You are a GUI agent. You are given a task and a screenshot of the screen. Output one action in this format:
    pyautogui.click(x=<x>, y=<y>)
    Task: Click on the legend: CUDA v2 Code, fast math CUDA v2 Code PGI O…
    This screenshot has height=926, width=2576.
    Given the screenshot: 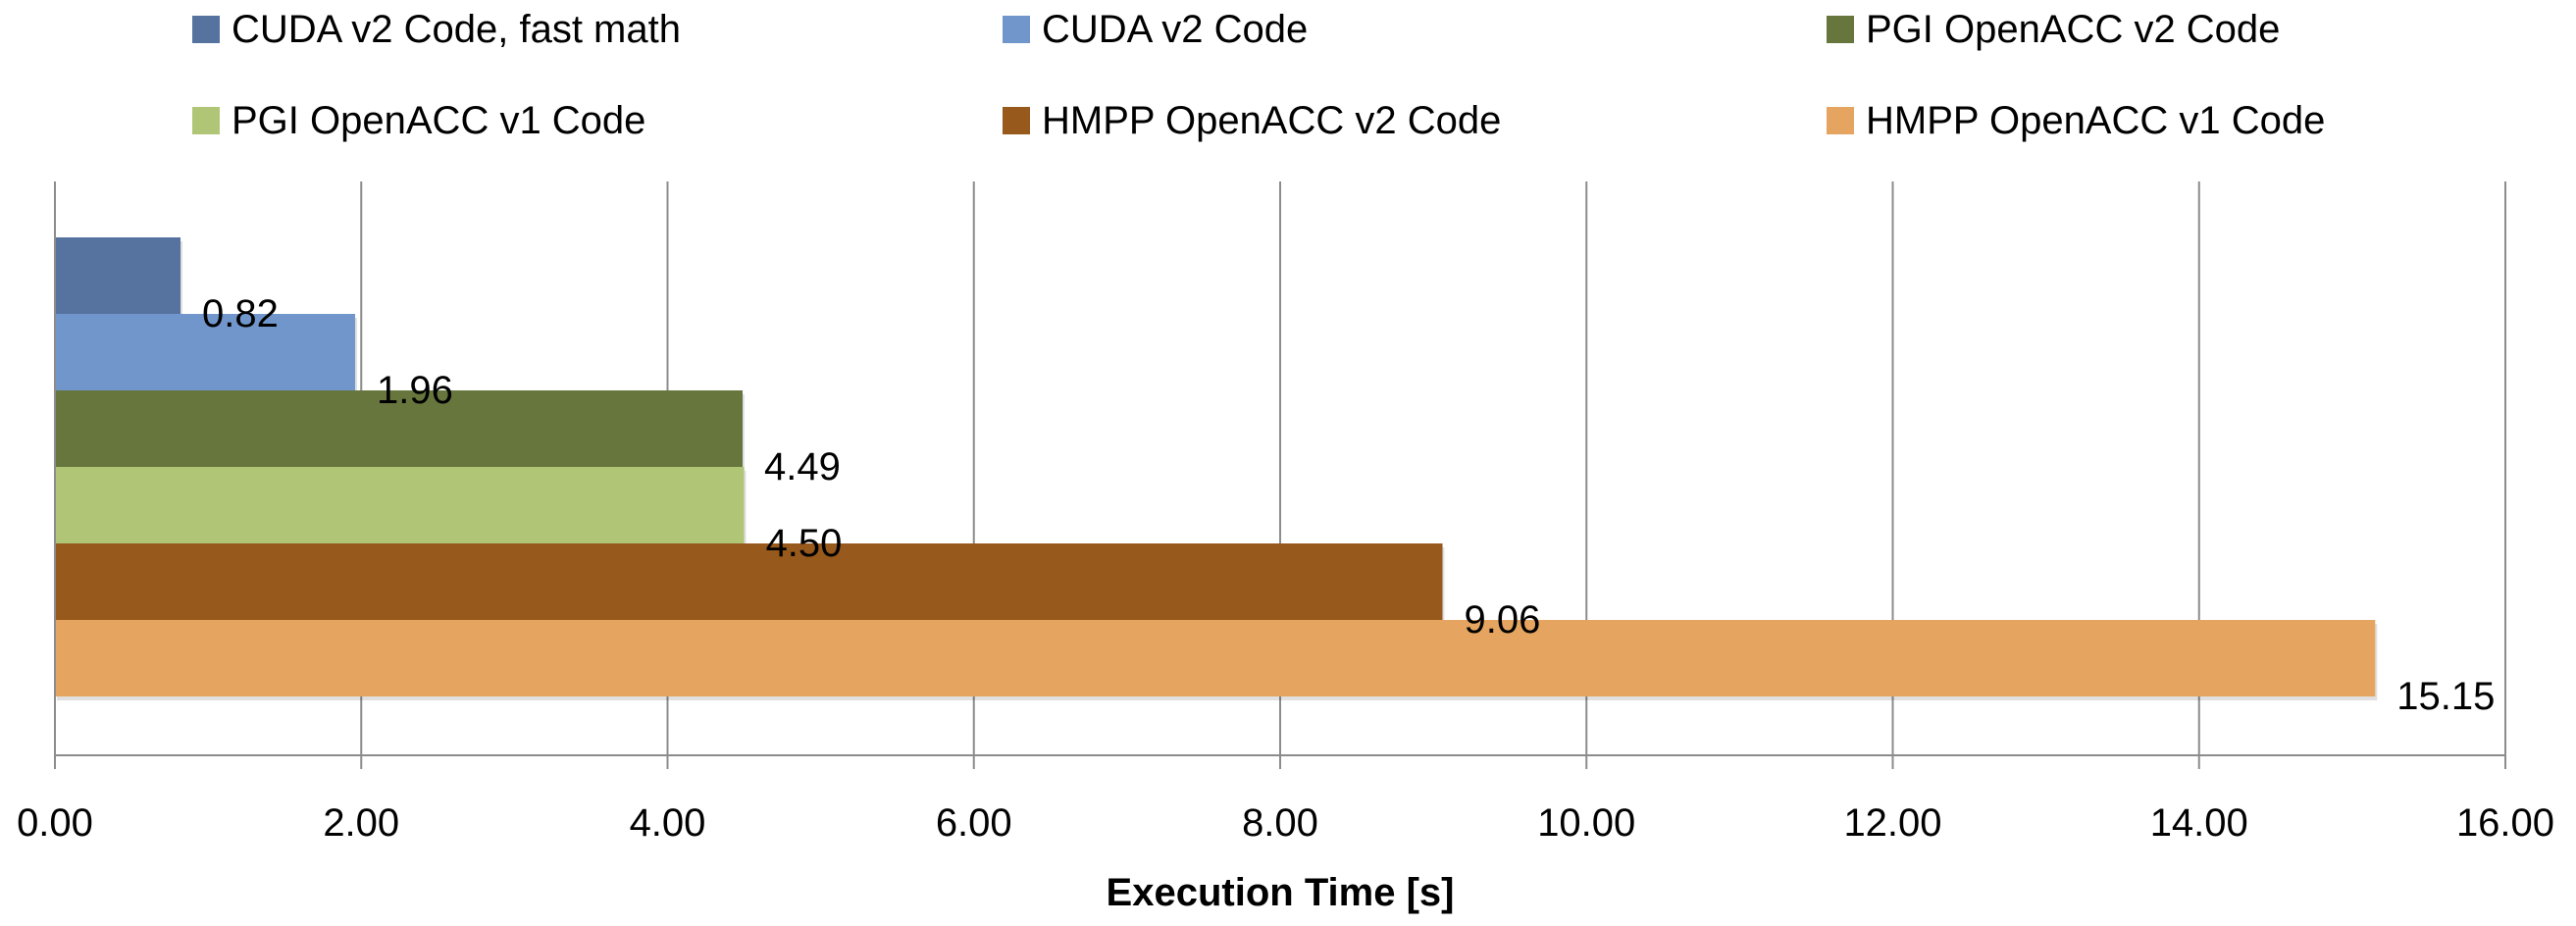 What is the action you would take?
    pyautogui.click(x=1258, y=75)
    